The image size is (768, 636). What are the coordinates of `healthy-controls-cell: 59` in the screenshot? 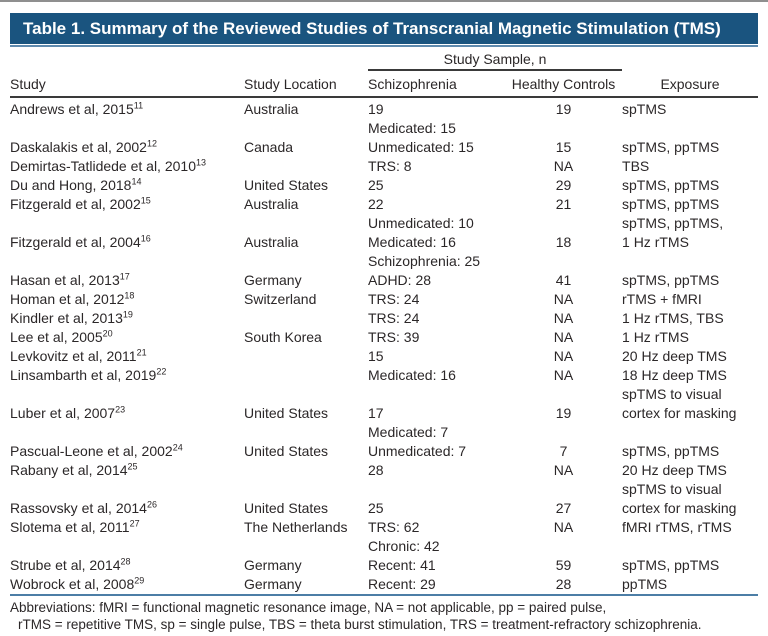 It's located at (563, 565).